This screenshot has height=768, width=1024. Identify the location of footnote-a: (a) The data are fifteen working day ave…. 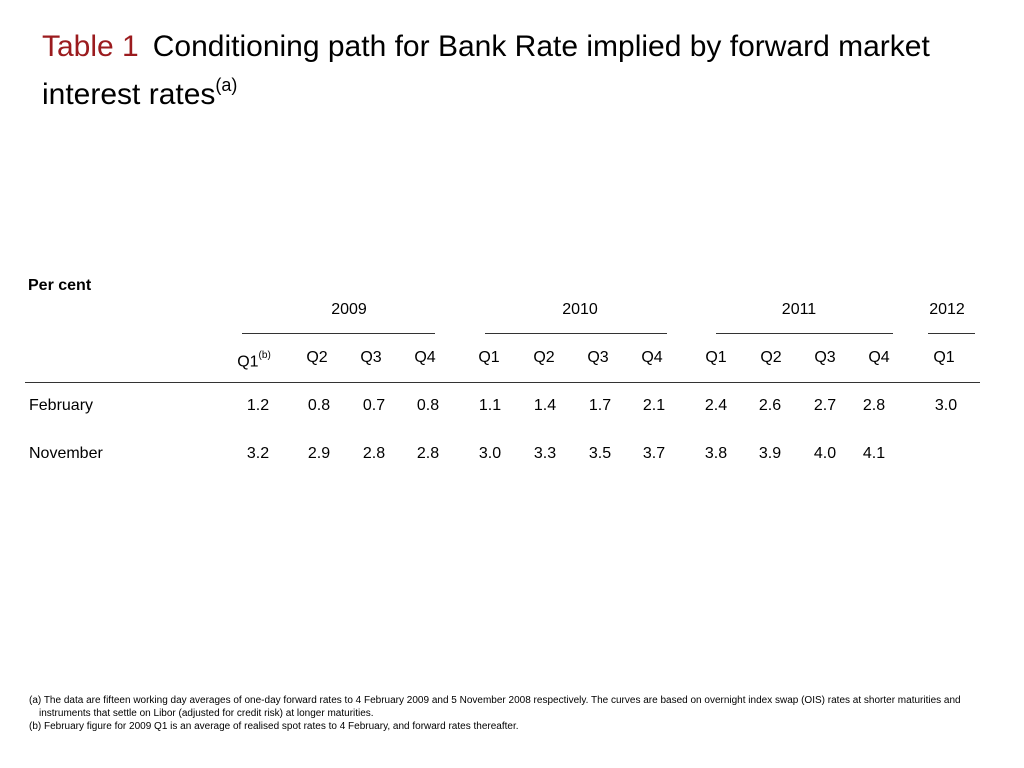
(495, 707).